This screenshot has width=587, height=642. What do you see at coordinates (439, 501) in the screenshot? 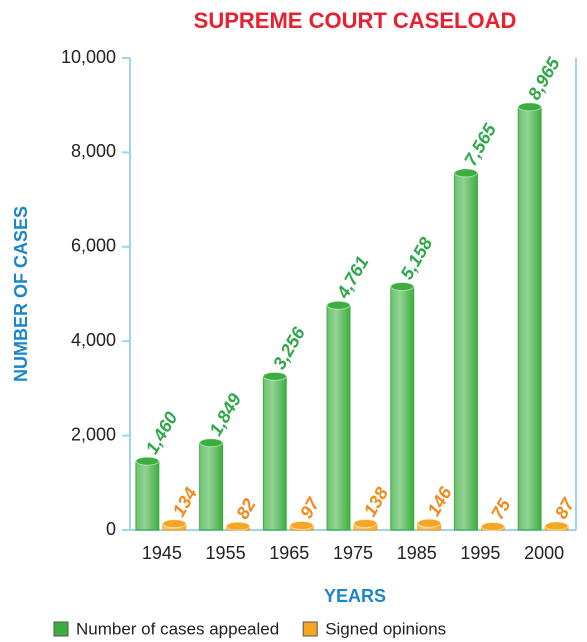
I see `data-label: 146` at bounding box center [439, 501].